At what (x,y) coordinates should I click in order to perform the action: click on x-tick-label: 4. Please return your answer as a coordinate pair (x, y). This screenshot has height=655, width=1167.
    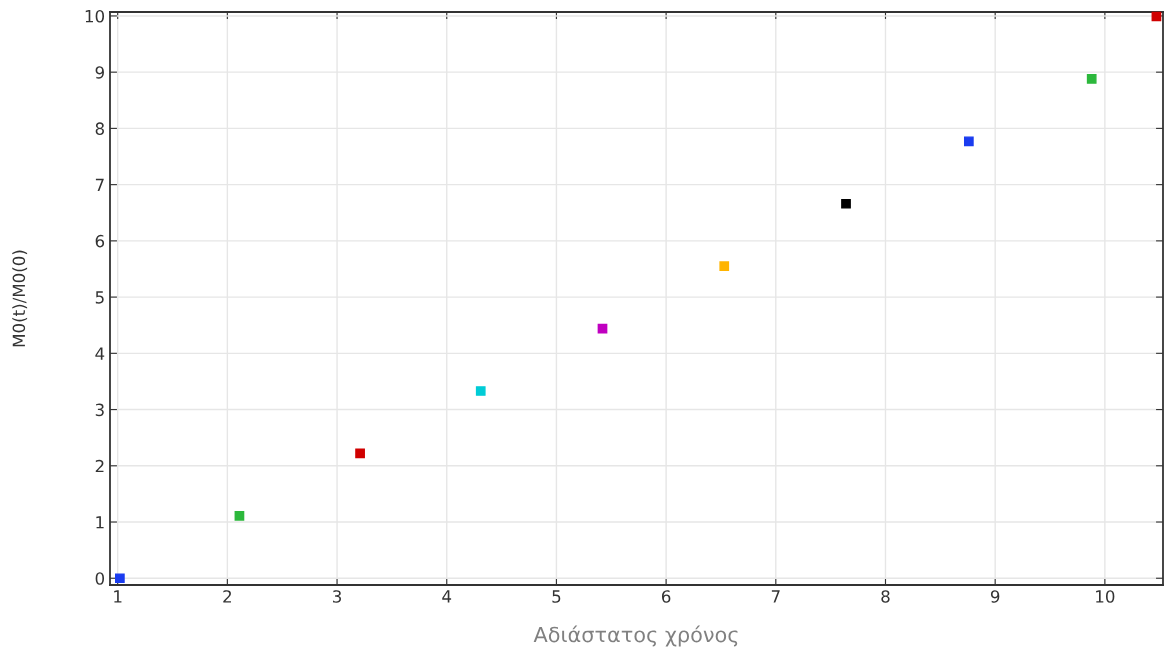
    Looking at the image, I should click on (447, 596).